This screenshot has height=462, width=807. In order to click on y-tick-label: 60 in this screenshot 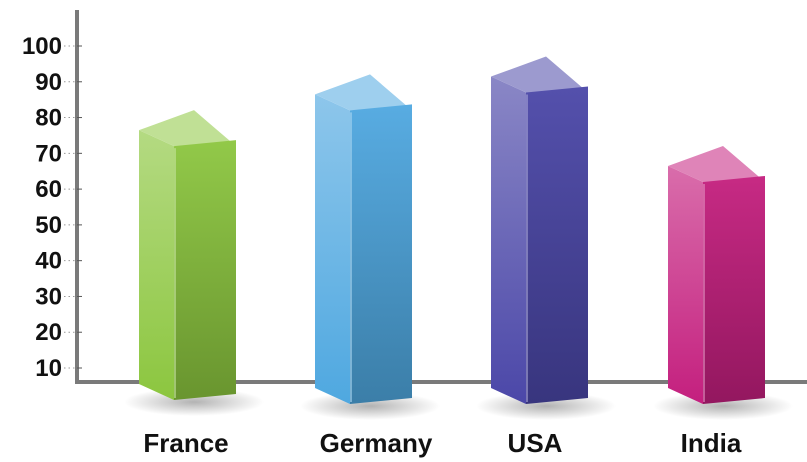, I will do `click(48, 189)`.